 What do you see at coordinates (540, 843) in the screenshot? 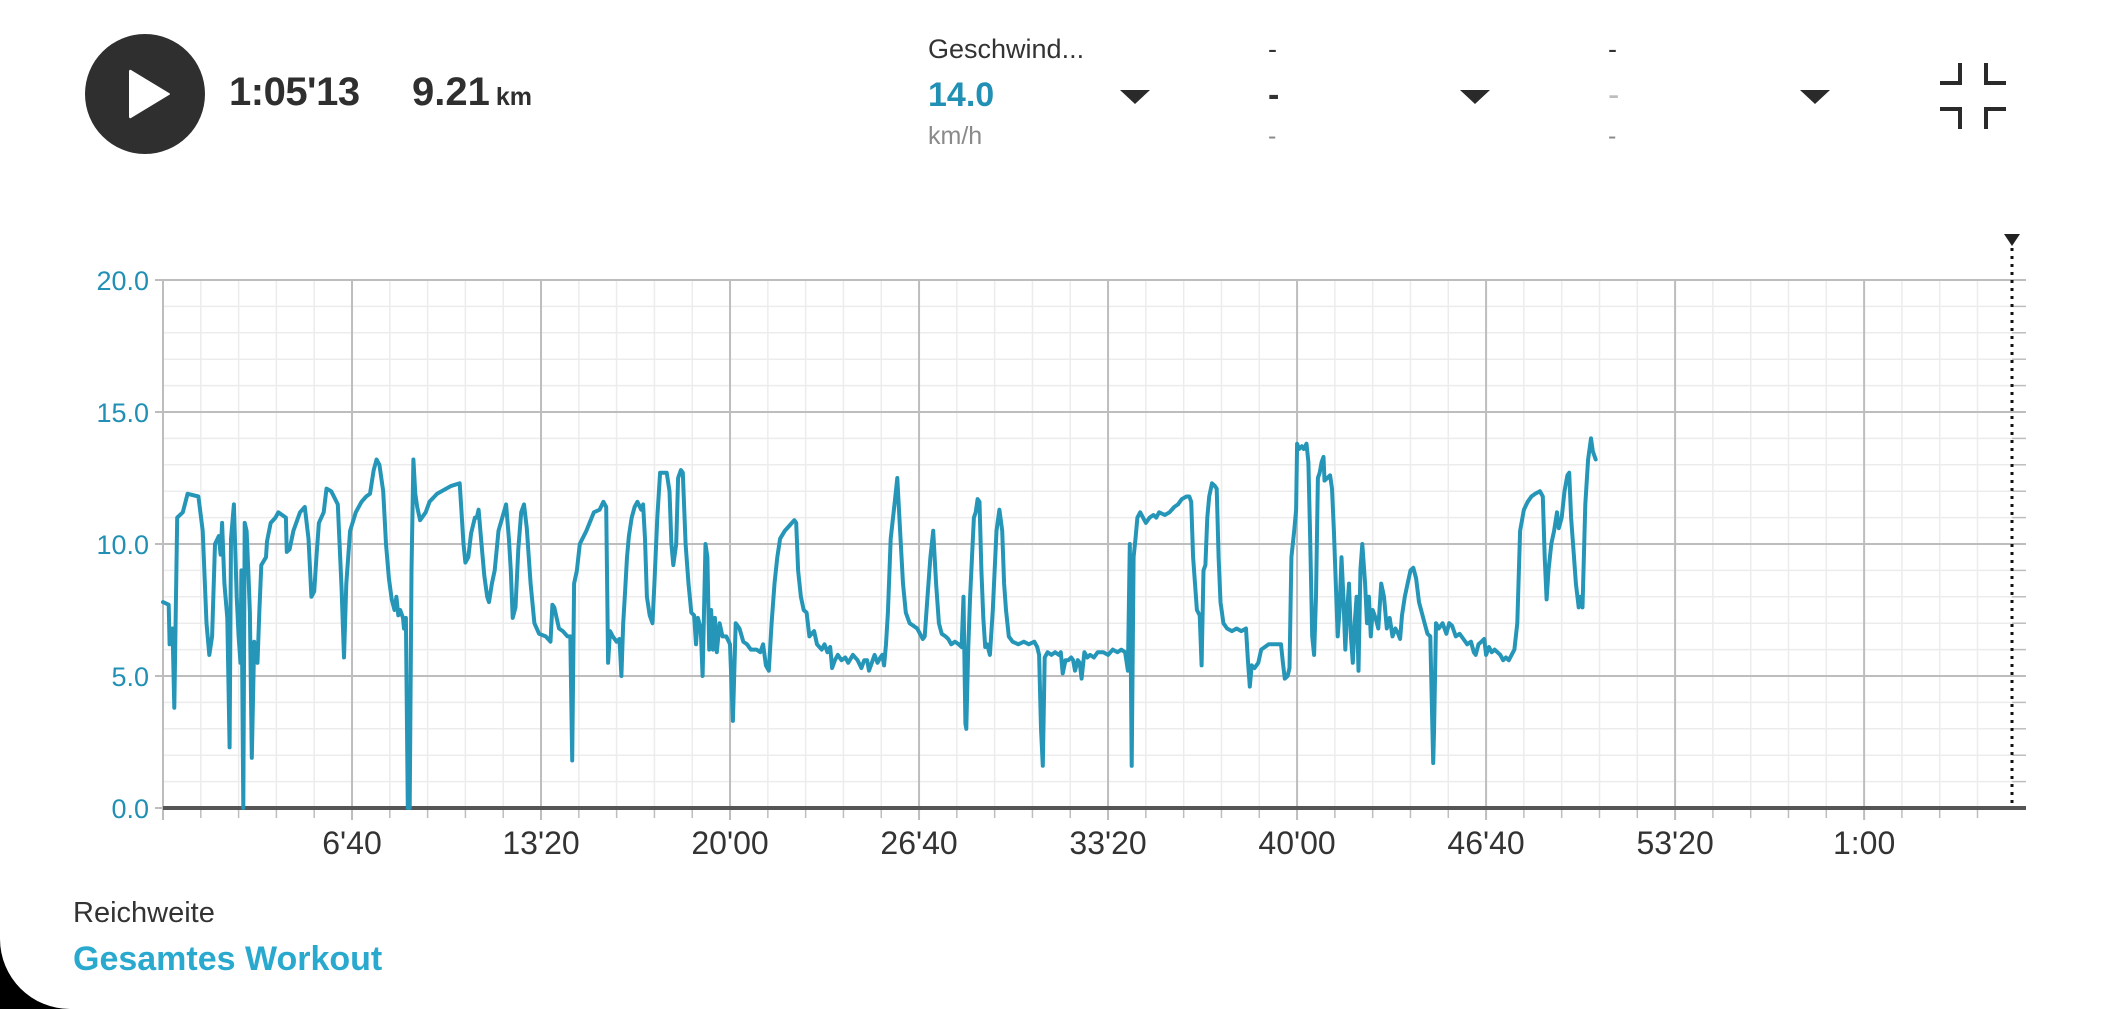
I see `x-tick-label: 13'20` at bounding box center [540, 843].